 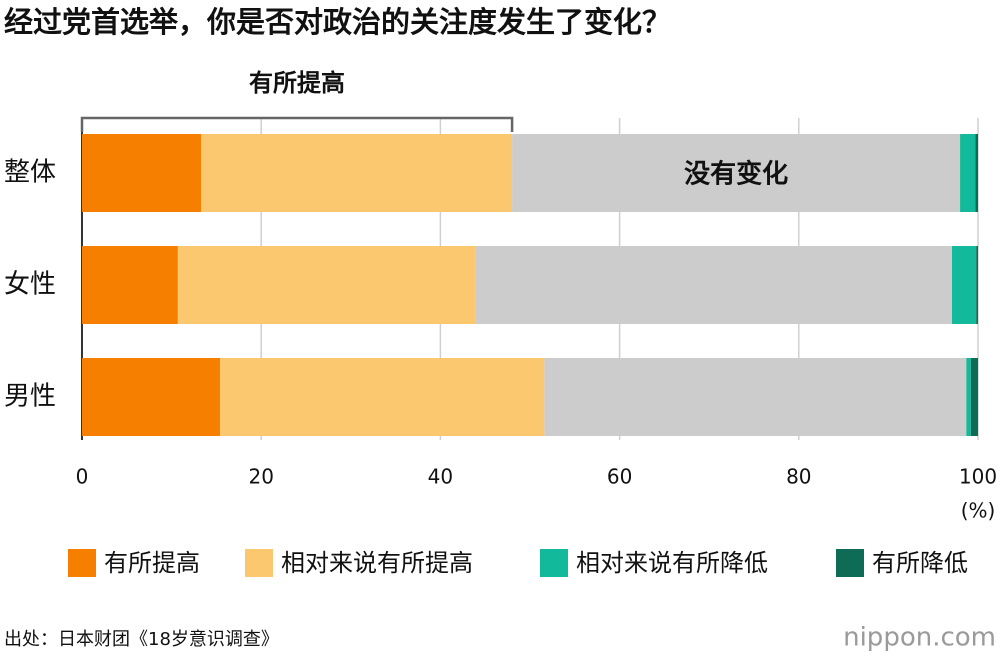 What do you see at coordinates (30, 173) in the screenshot?
I see `y-tick-label: 整体` at bounding box center [30, 173].